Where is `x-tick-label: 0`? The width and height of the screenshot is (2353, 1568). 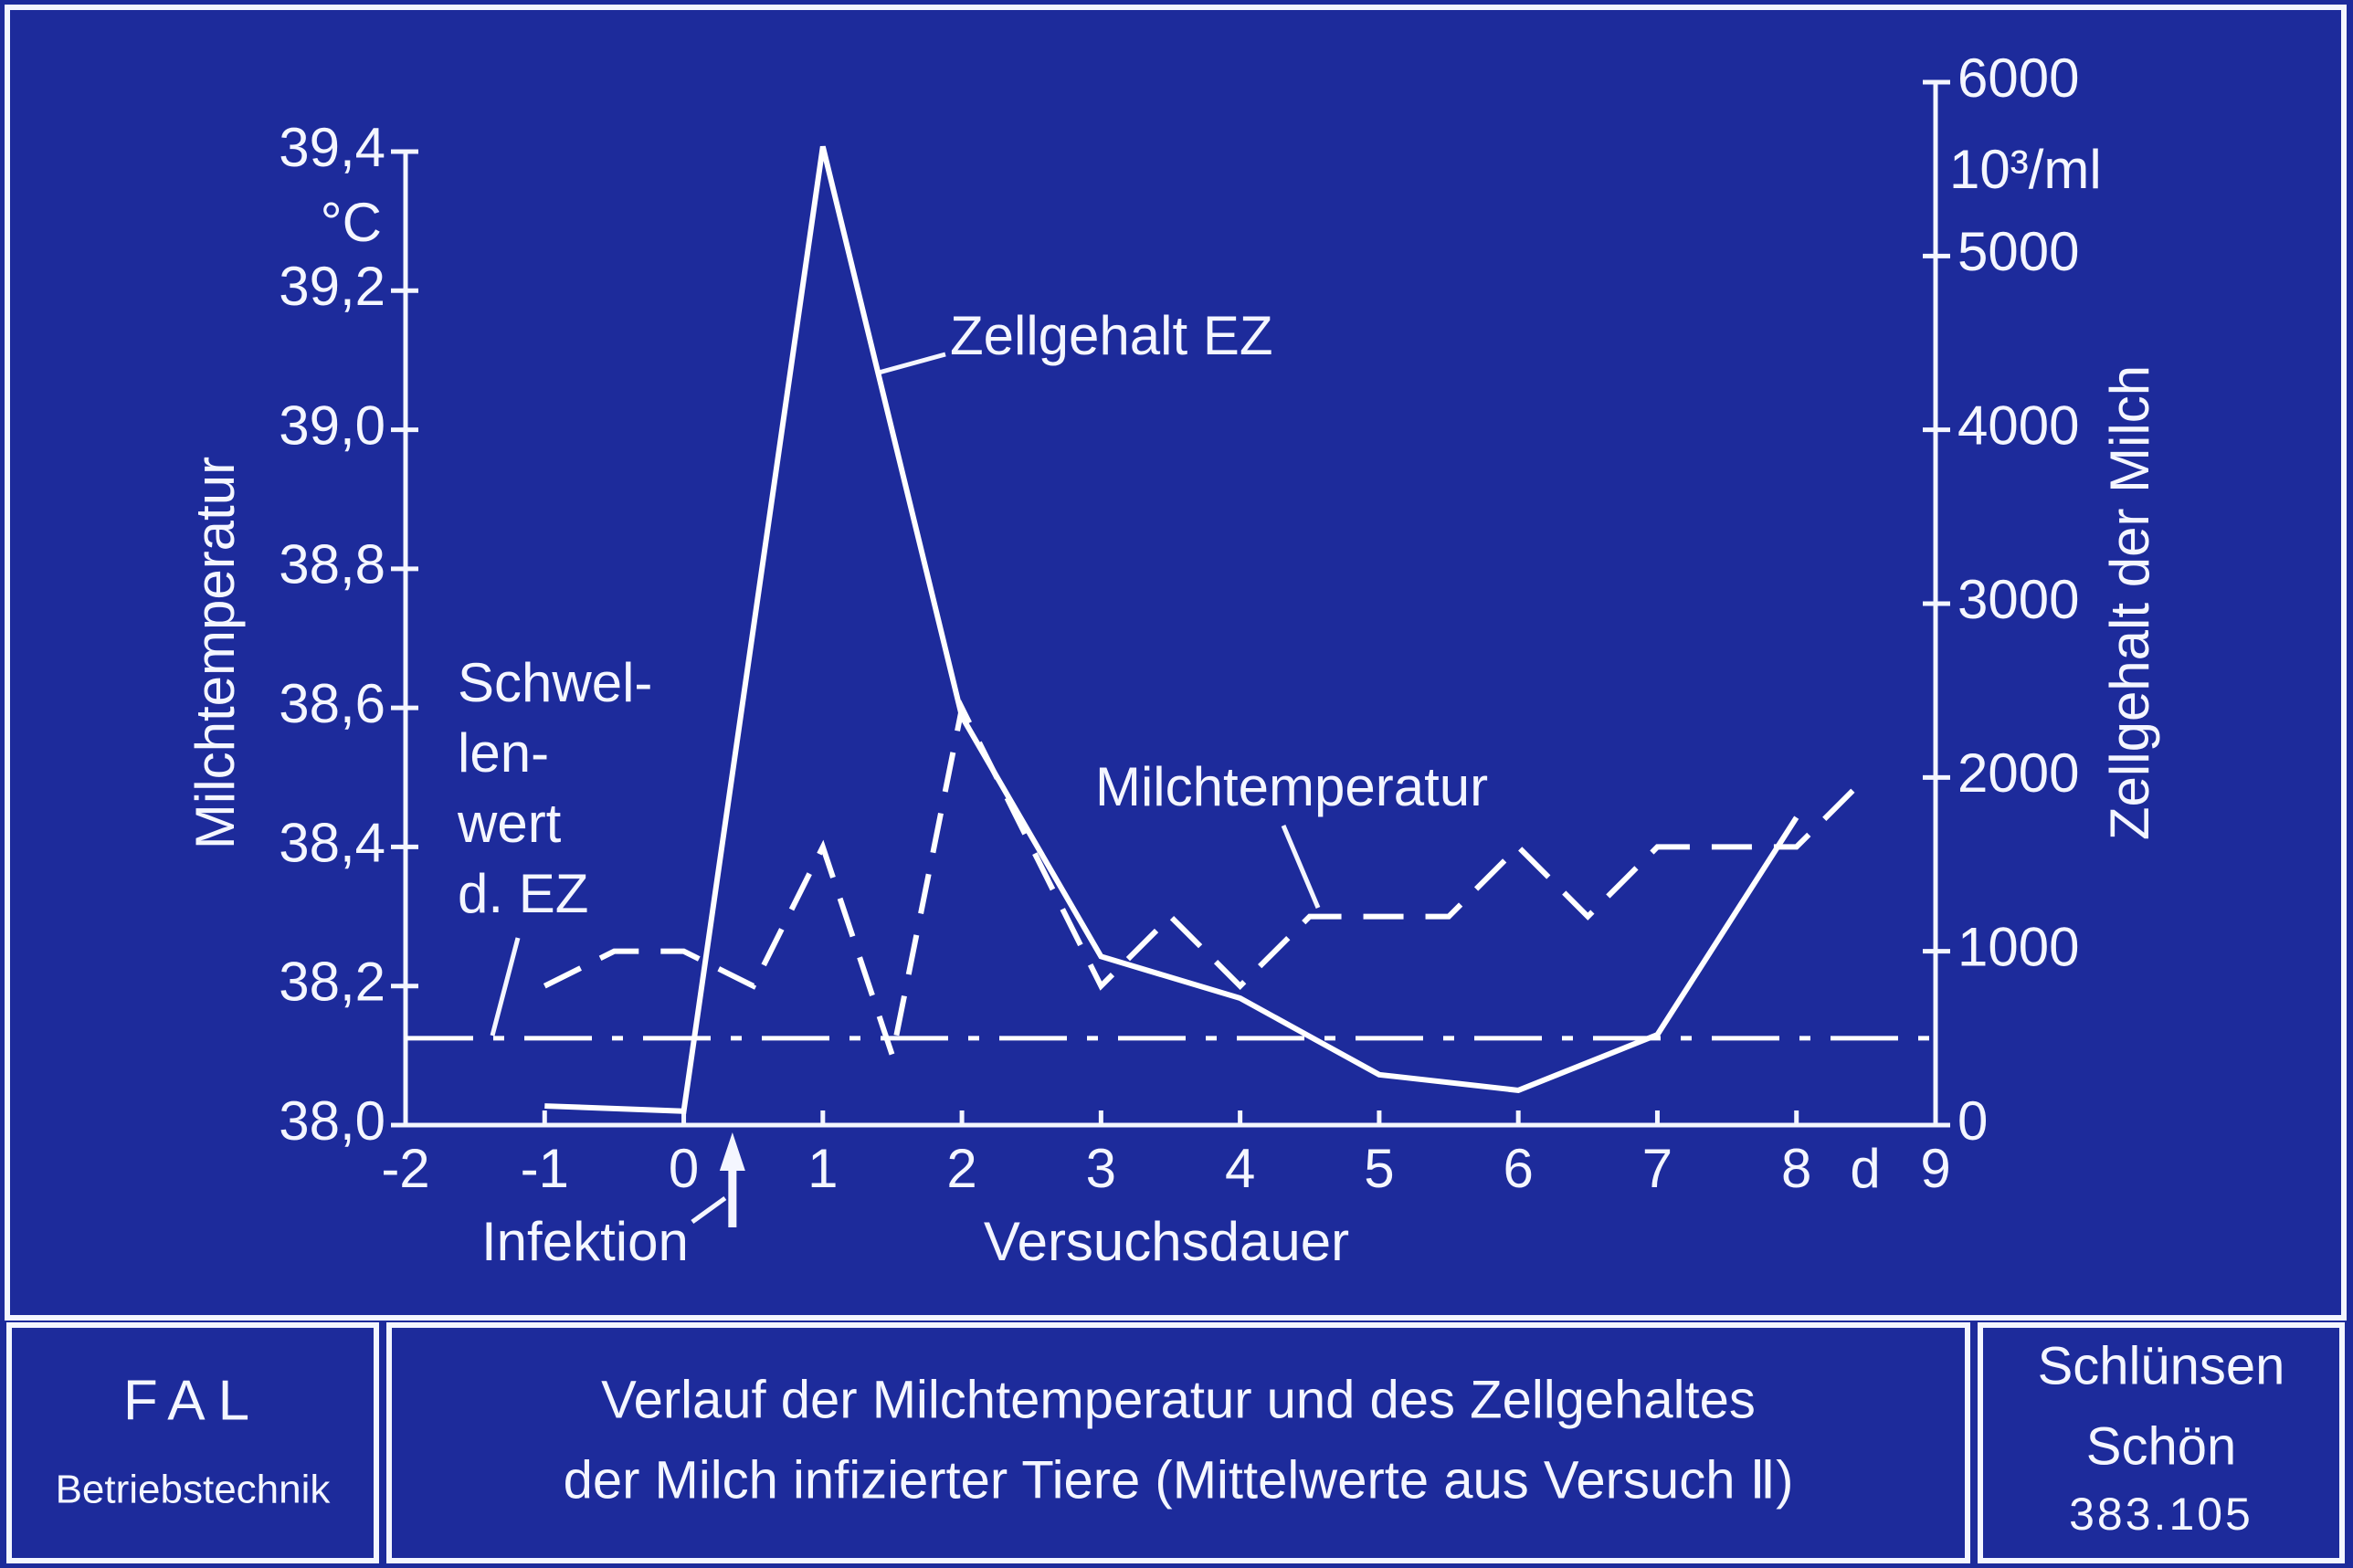
x-tick-label: 0 is located at coordinates (684, 1168).